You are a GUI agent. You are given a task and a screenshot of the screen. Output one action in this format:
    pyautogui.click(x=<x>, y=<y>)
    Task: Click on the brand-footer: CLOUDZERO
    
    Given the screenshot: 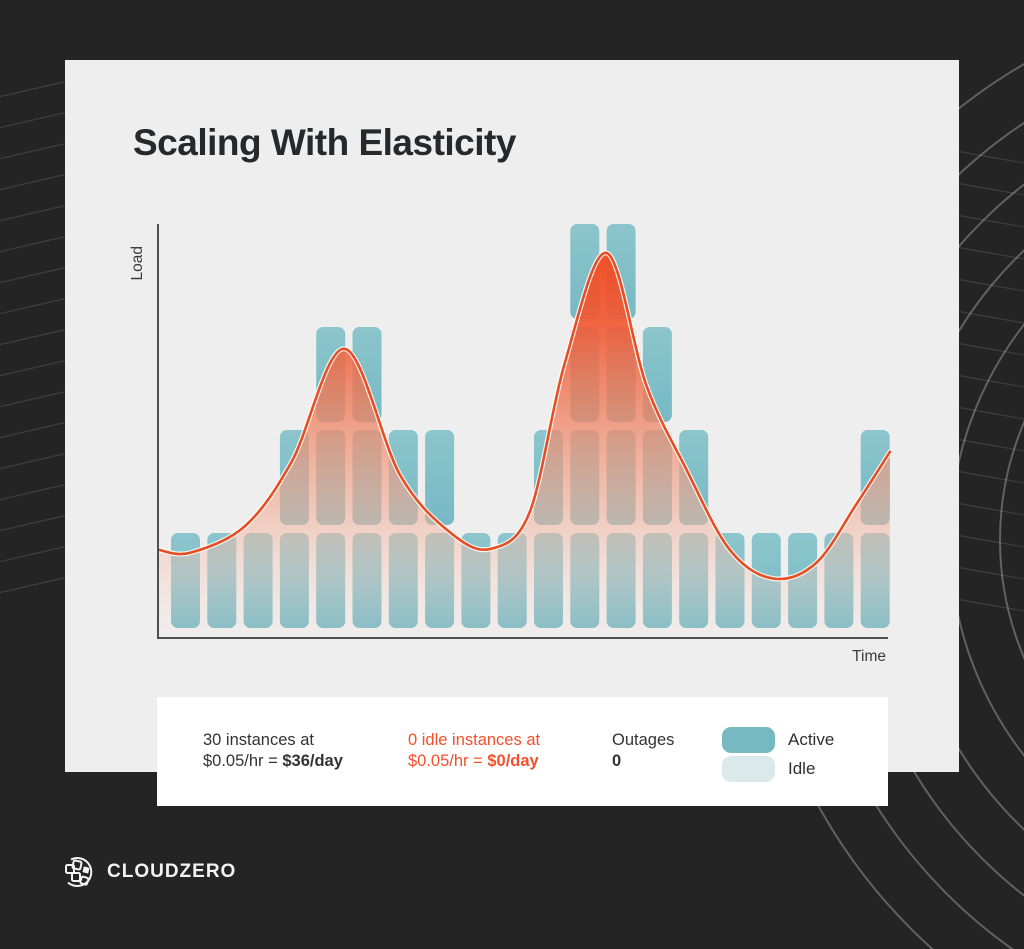 What is the action you would take?
    pyautogui.click(x=148, y=872)
    